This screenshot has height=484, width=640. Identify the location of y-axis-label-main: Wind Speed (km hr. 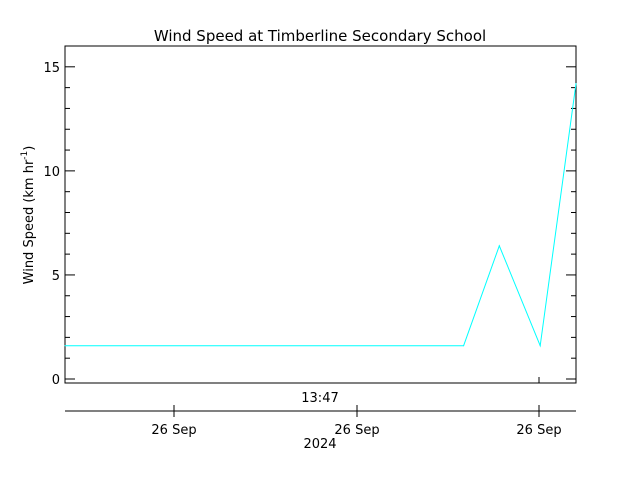
(29, 221).